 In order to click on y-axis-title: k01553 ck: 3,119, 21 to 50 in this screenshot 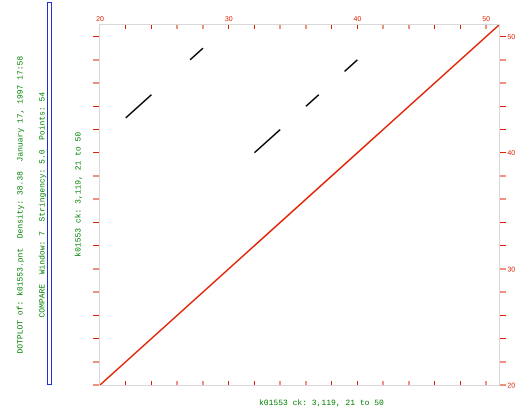, I will do `click(79, 194)`.